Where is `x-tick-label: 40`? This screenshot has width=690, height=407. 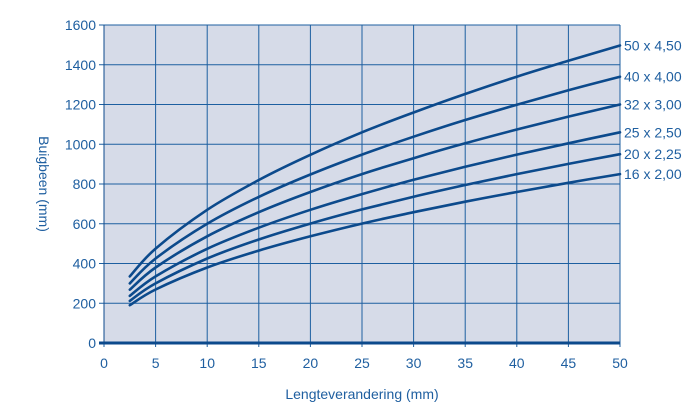
x-tick-label: 40 is located at coordinates (517, 363).